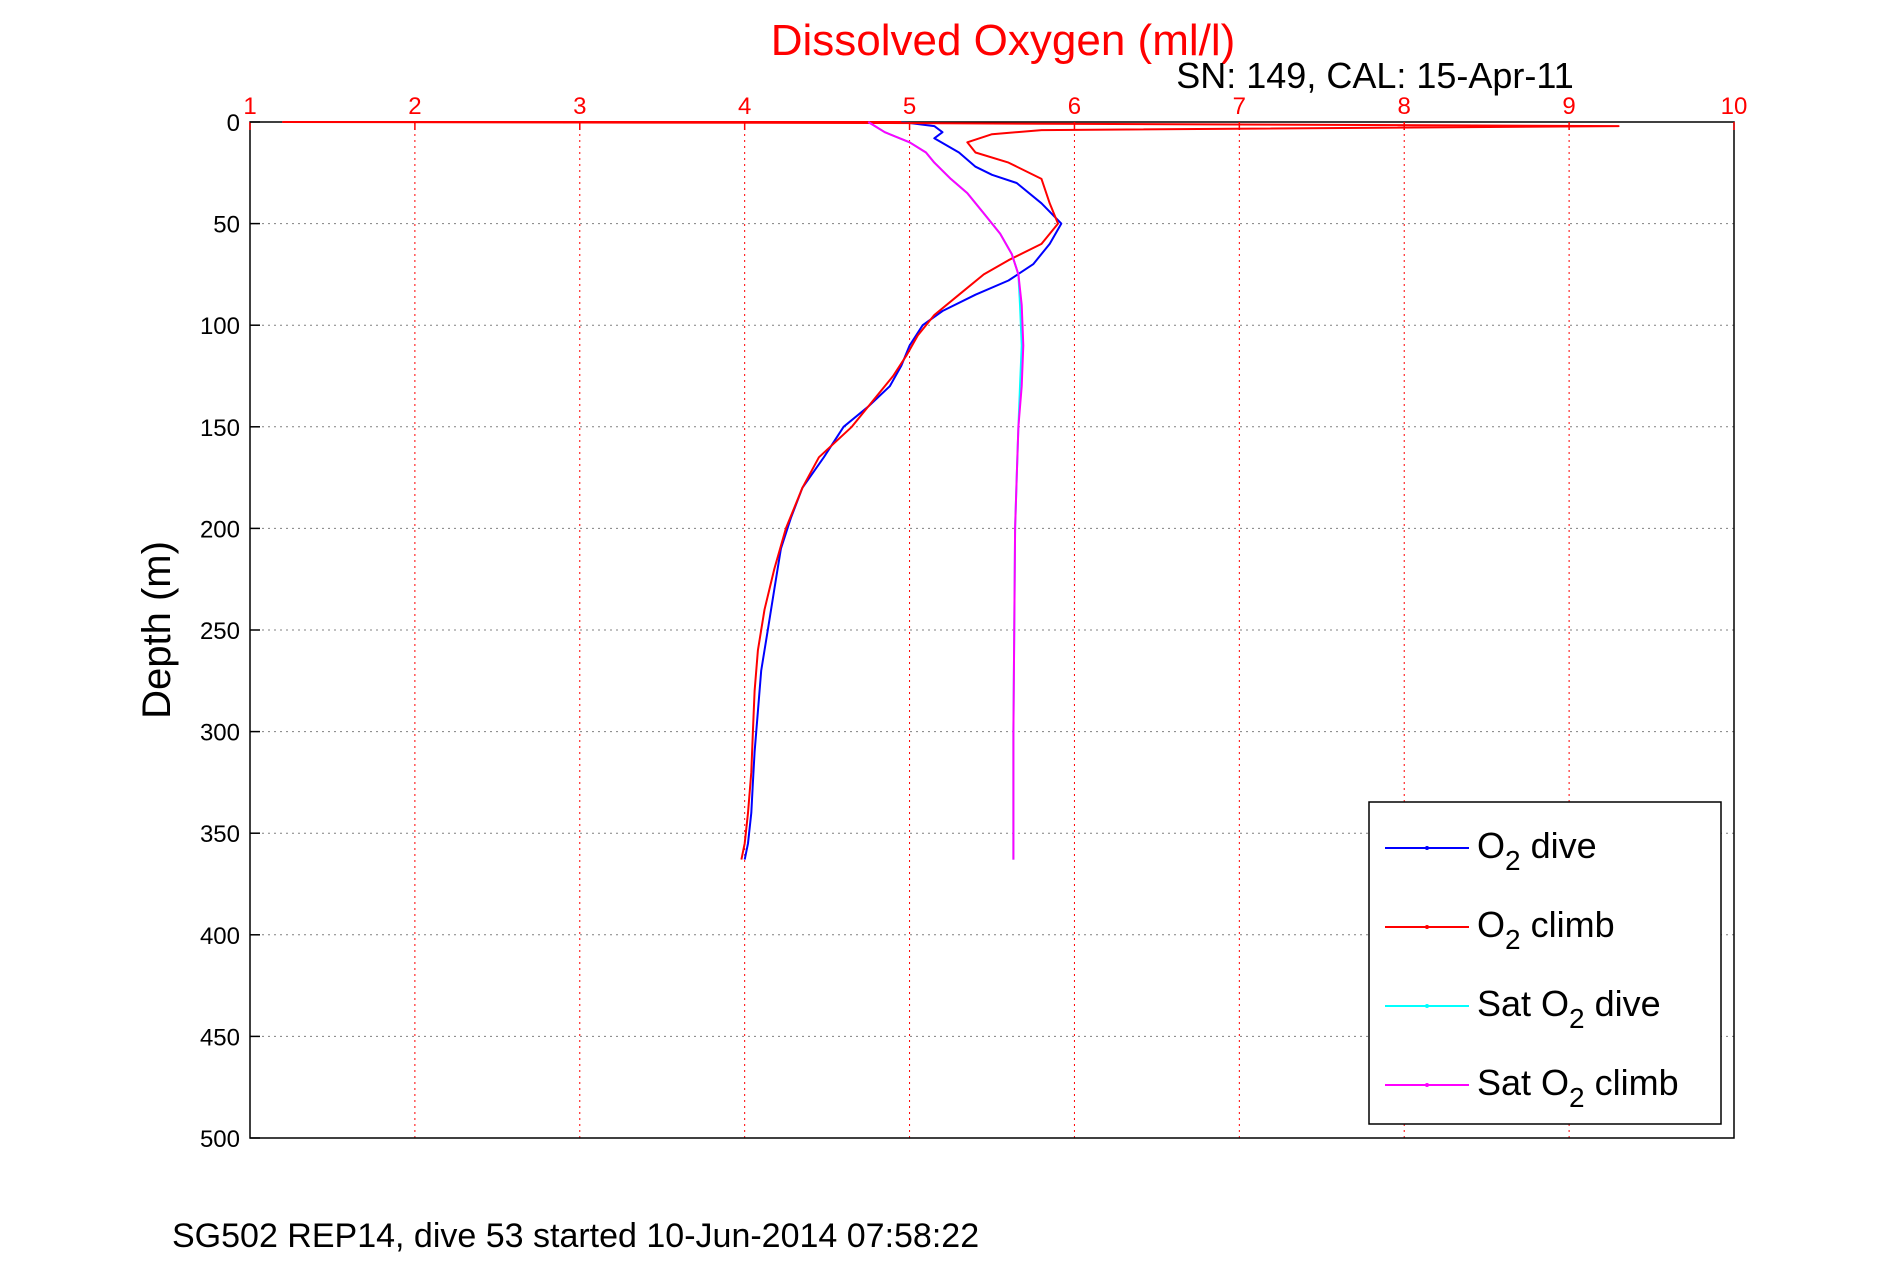 This screenshot has height=1262, width=1891. I want to click on x-tick-label: 10, so click(1734, 106).